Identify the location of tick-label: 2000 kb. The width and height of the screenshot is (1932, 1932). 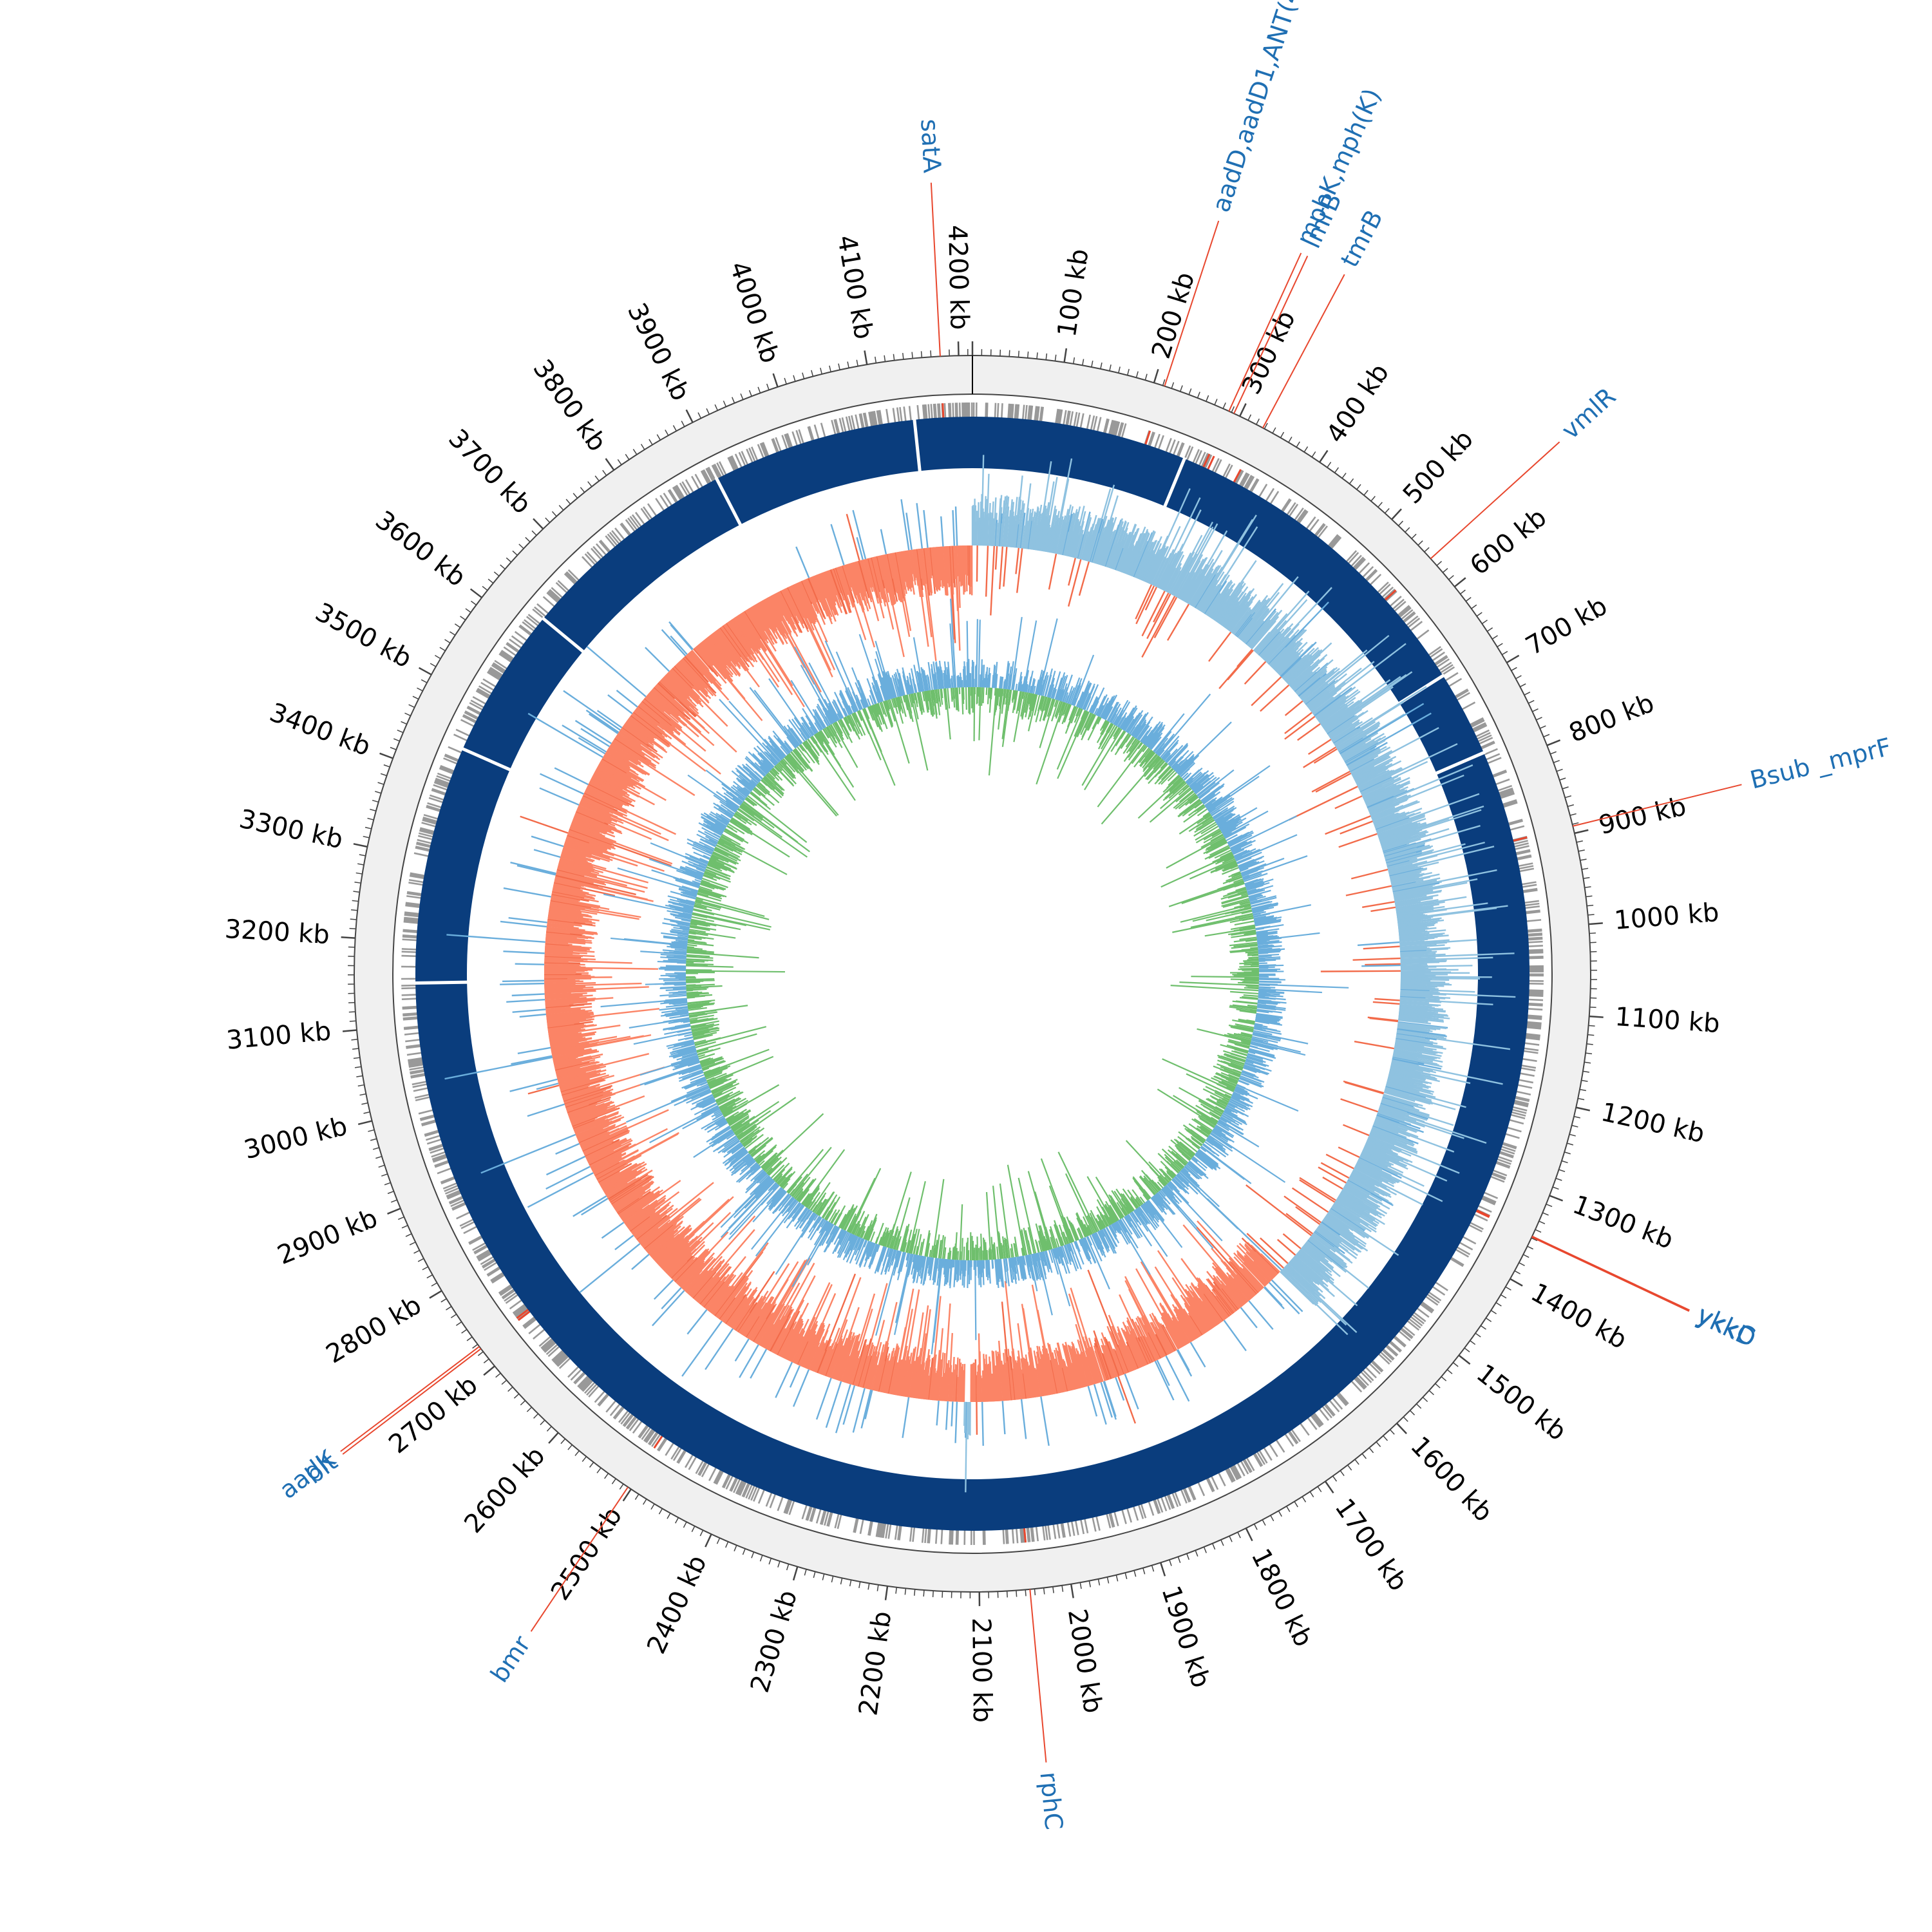
(1085, 1661).